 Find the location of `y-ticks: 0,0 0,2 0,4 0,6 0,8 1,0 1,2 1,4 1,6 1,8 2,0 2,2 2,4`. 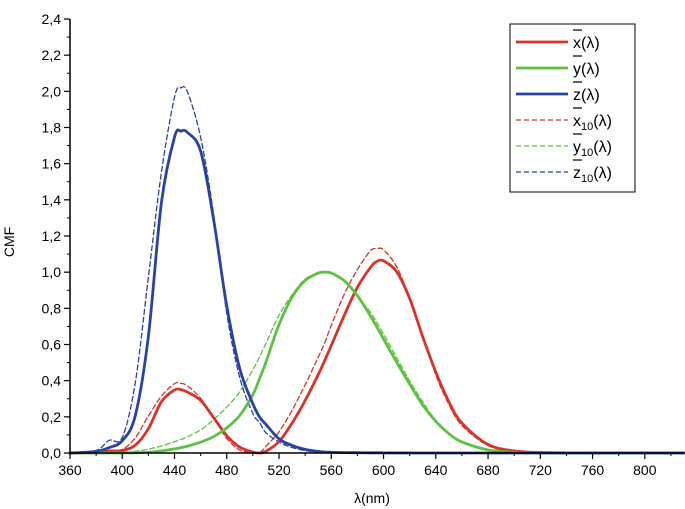

y-ticks: 0,0 0,2 0,4 0,6 0,8 1,0 1,2 1,4 1,6 1,8 2,0 2,2 2,4 is located at coordinates (56, 236).